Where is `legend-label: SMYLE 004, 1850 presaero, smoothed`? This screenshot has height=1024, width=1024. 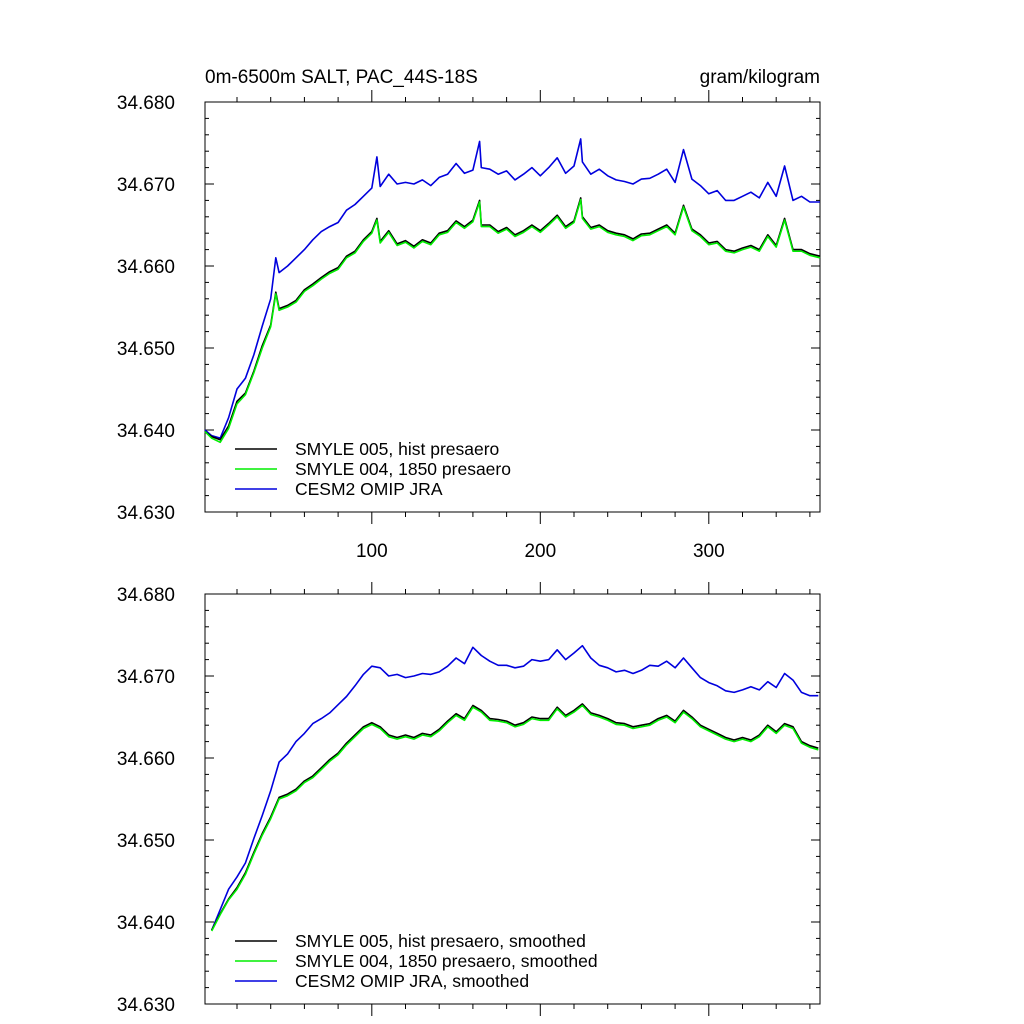
legend-label: SMYLE 004, 1850 presaero, smoothed is located at coordinates (446, 961).